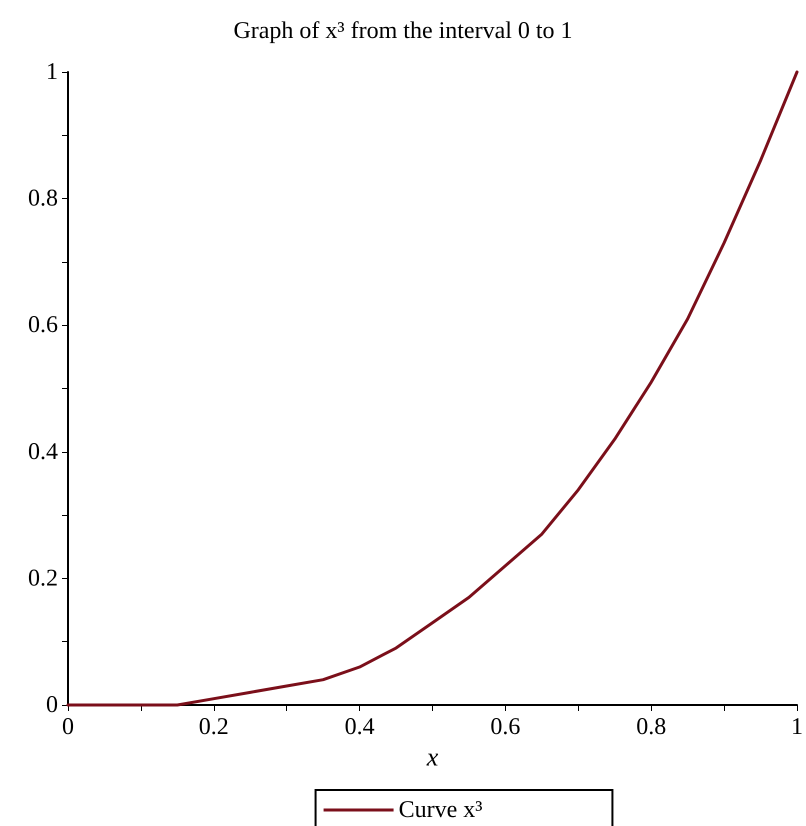 Image resolution: width=806 pixels, height=826 pixels. I want to click on x-tick-label: 0.8, so click(651, 727).